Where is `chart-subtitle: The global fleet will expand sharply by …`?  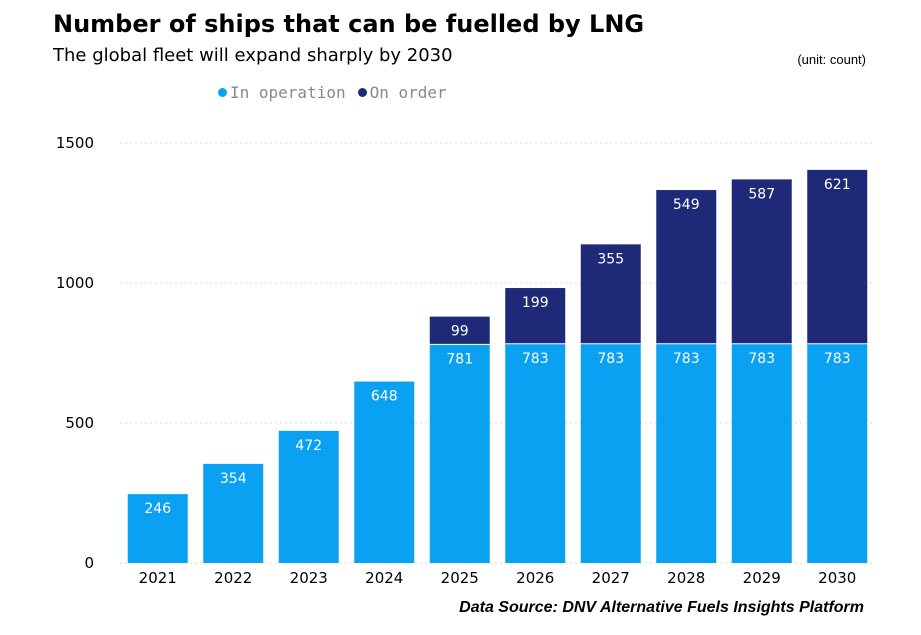 chart-subtitle: The global fleet will expand sharply by … is located at coordinates (253, 55).